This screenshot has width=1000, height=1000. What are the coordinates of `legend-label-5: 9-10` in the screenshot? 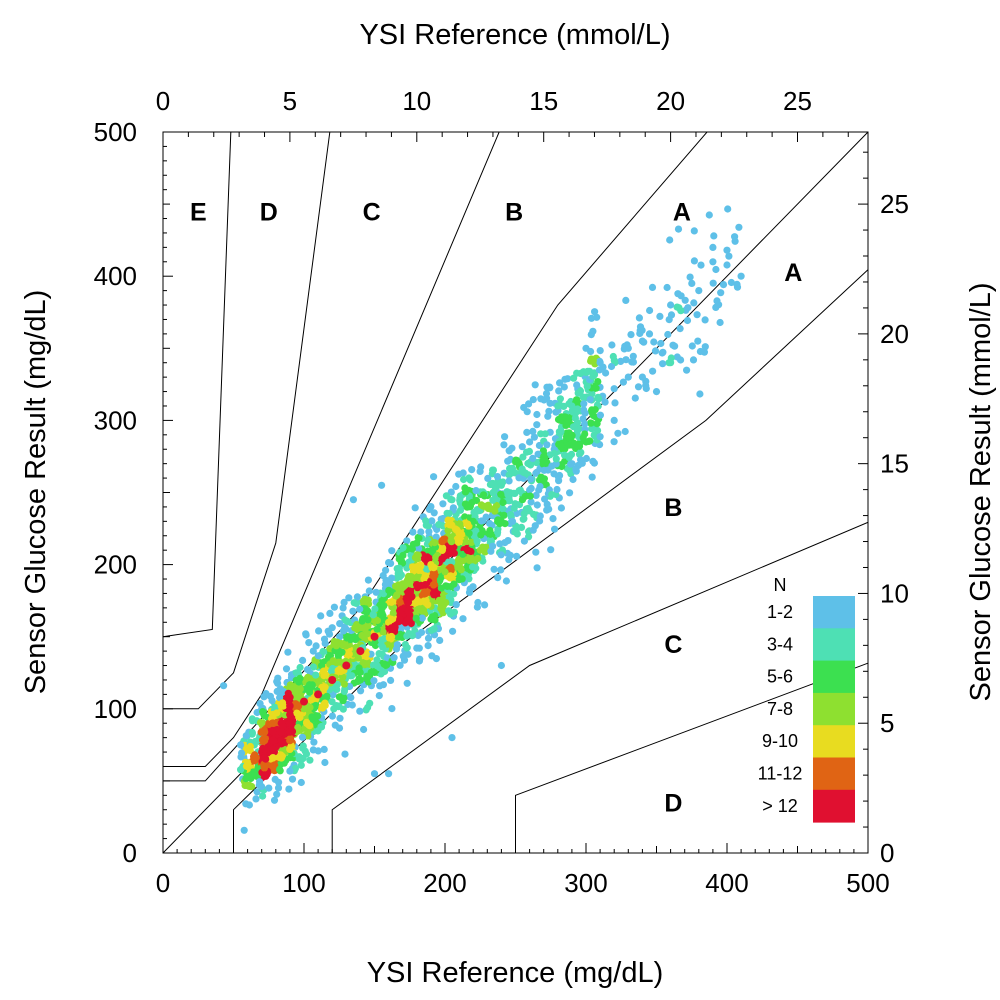 It's located at (780, 741).